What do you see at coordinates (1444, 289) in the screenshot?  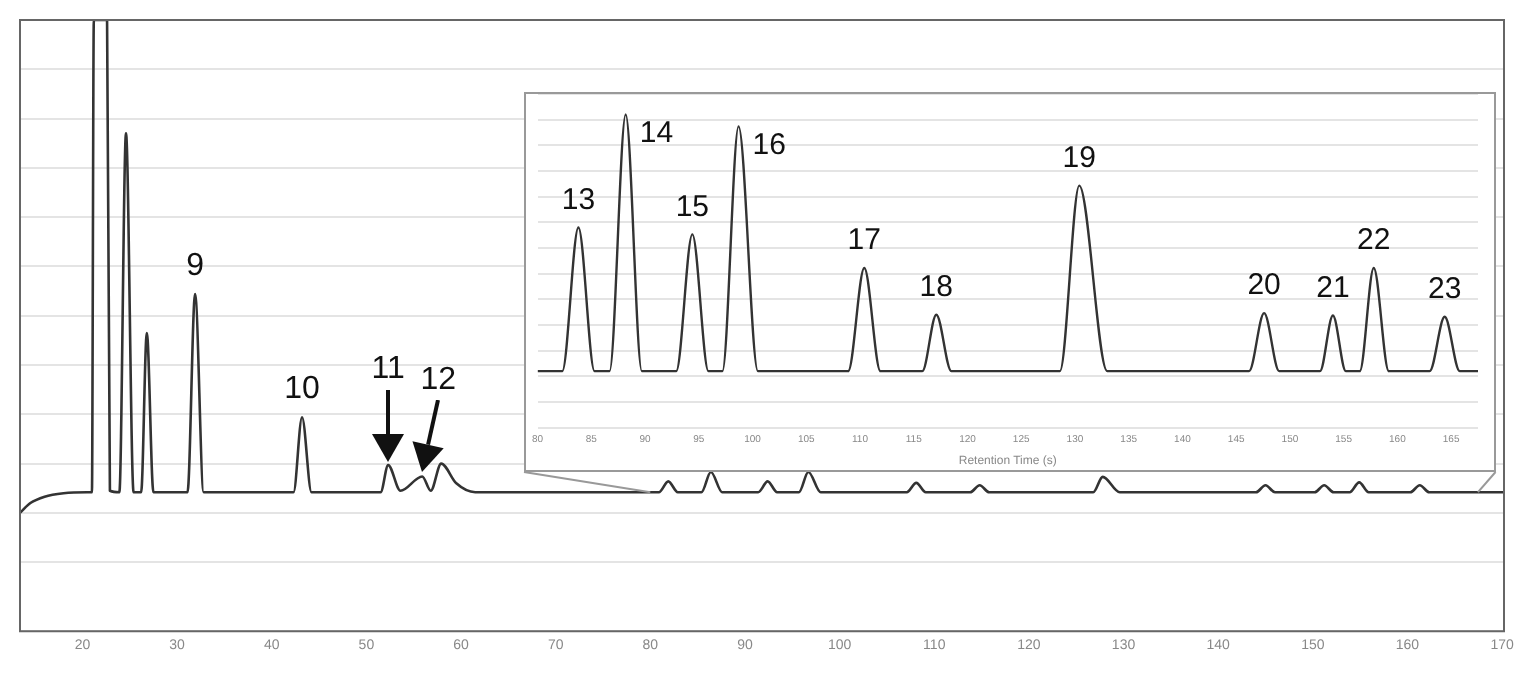 I see `annotation: 23` at bounding box center [1444, 289].